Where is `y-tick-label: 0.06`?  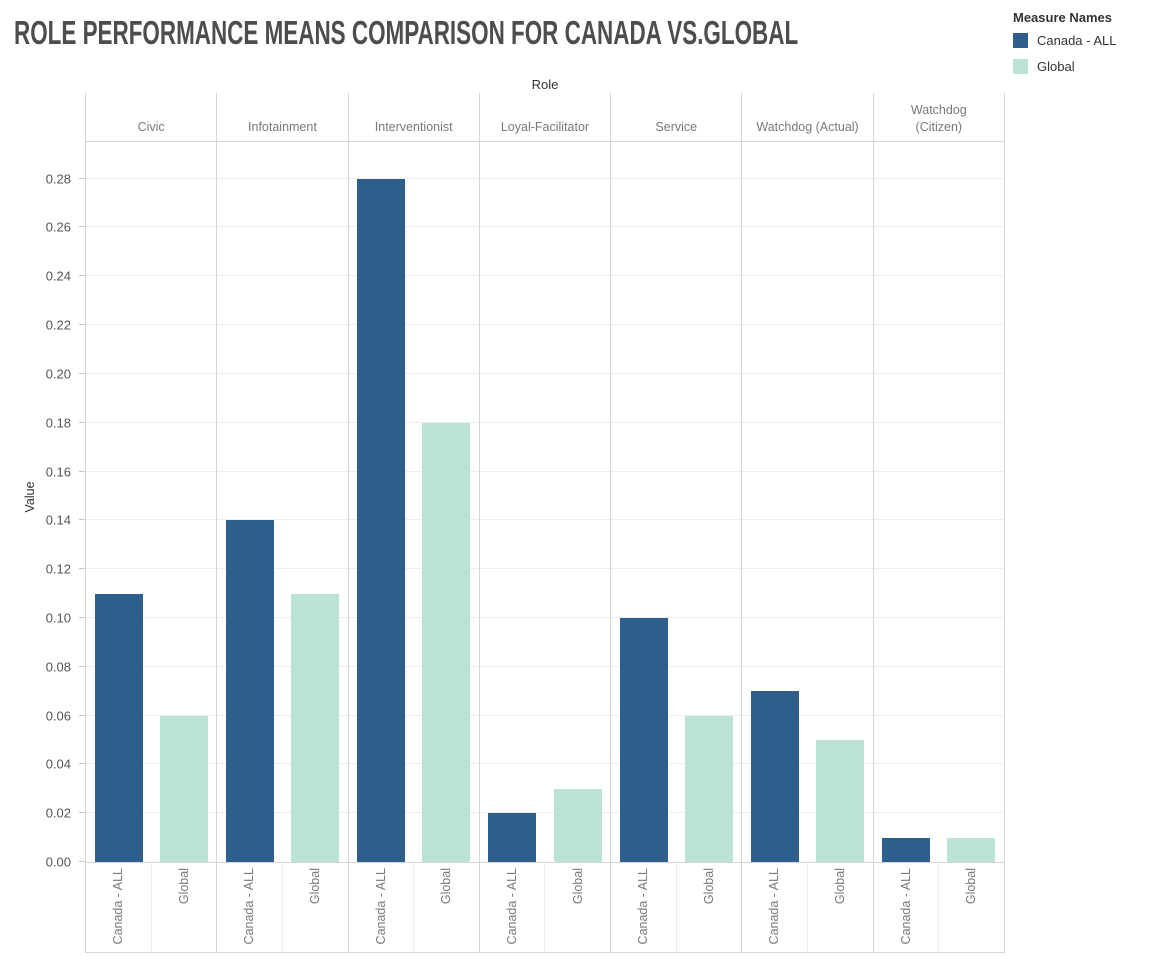
y-tick-label: 0.06 is located at coordinates (58, 716).